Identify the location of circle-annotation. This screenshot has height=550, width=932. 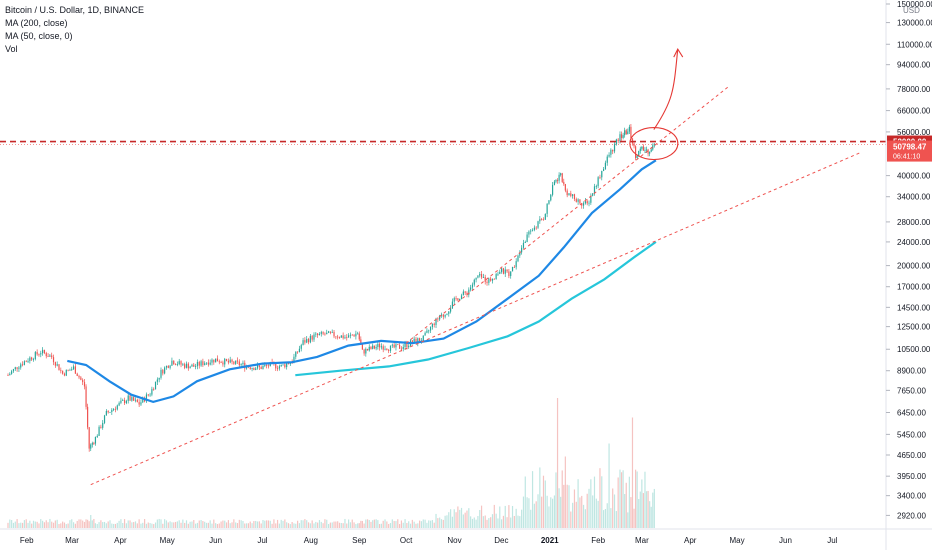
(654, 143).